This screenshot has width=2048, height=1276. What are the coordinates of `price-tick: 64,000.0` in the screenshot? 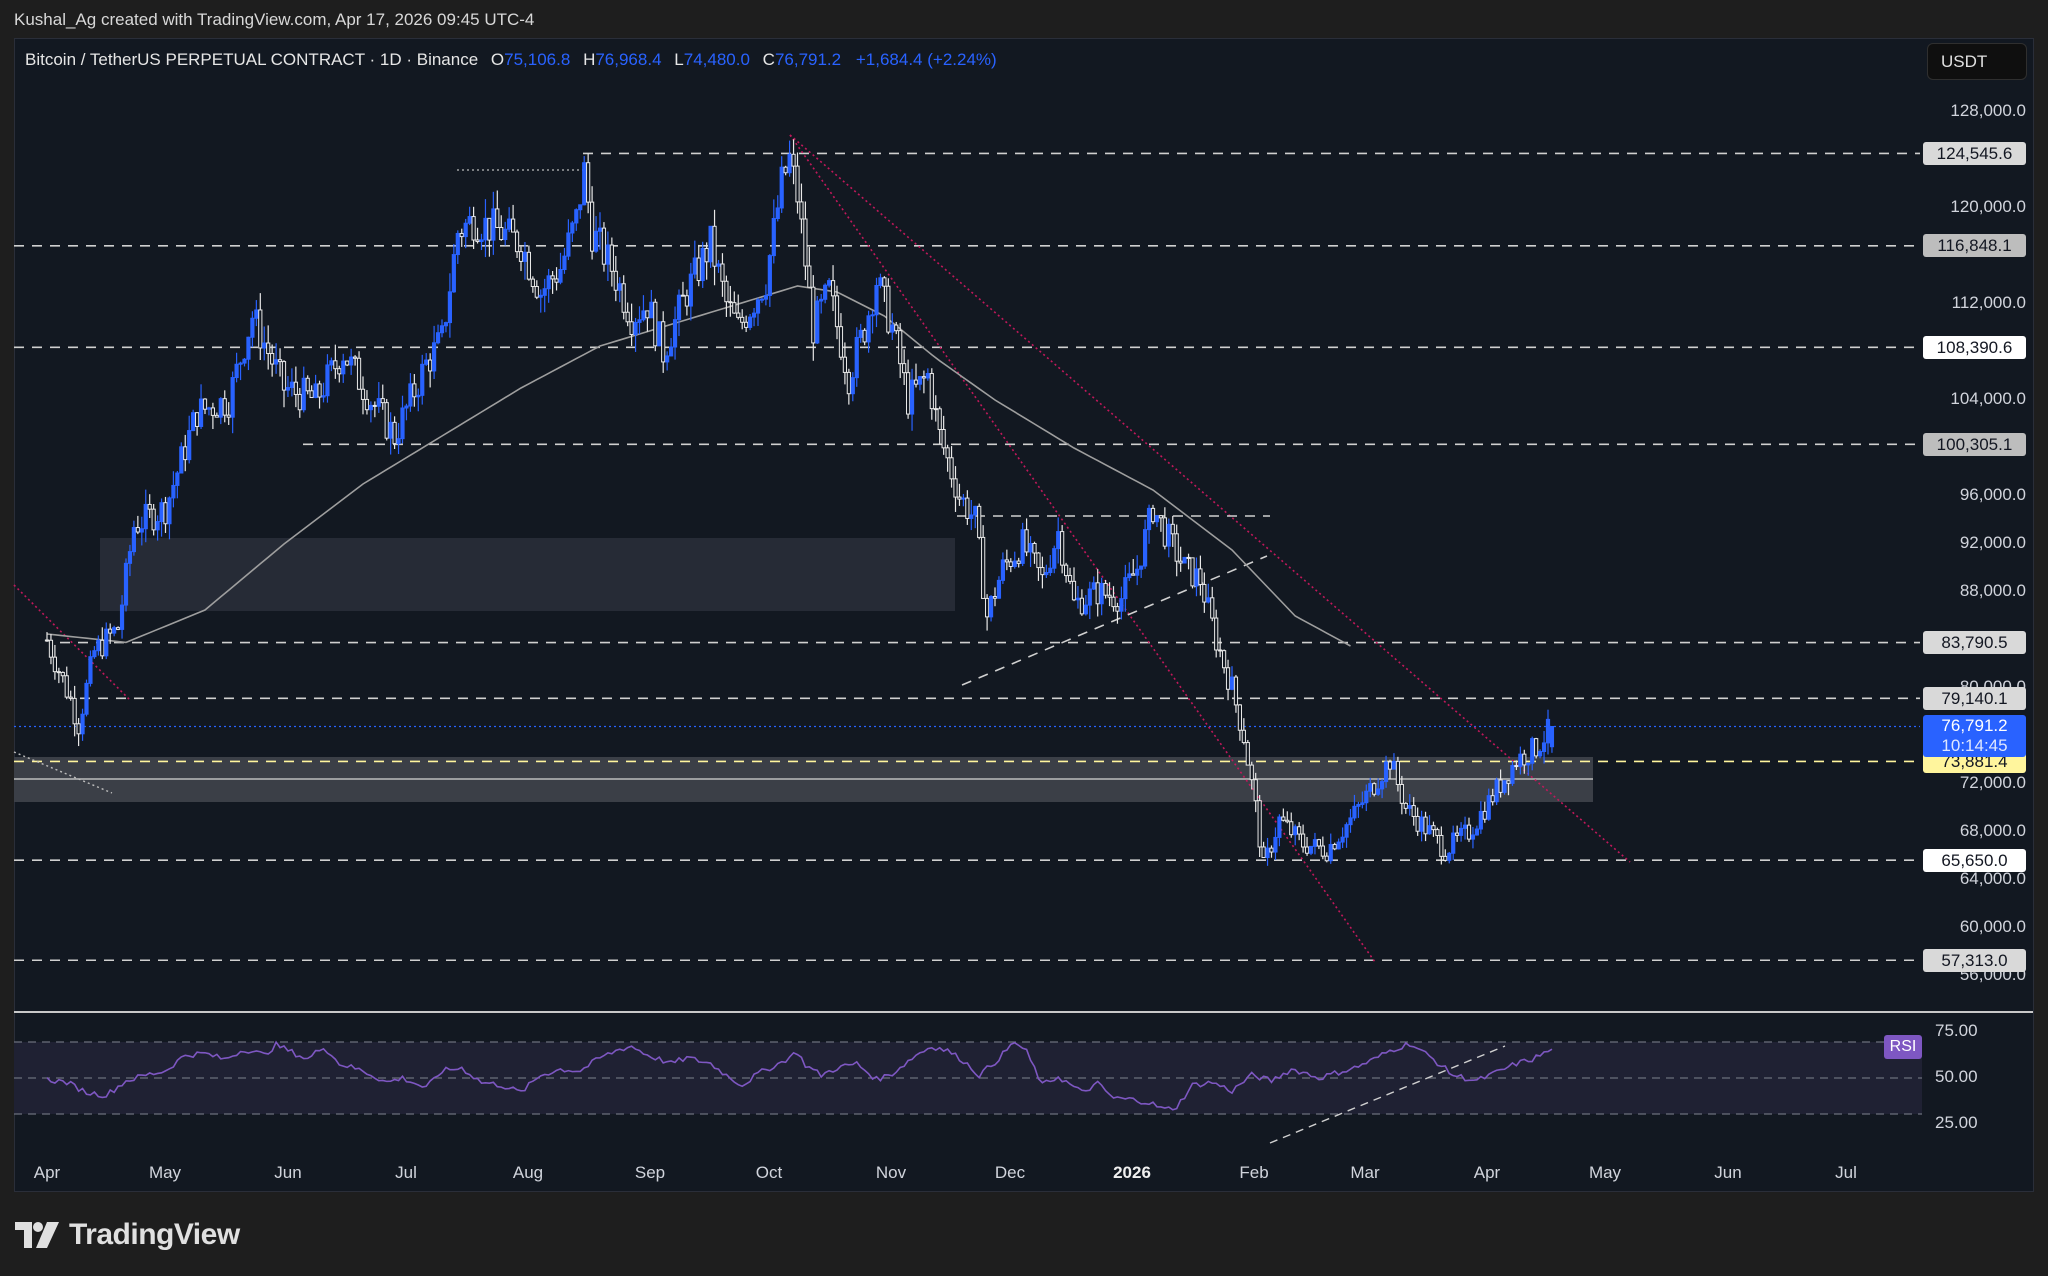 It's located at (1992, 878).